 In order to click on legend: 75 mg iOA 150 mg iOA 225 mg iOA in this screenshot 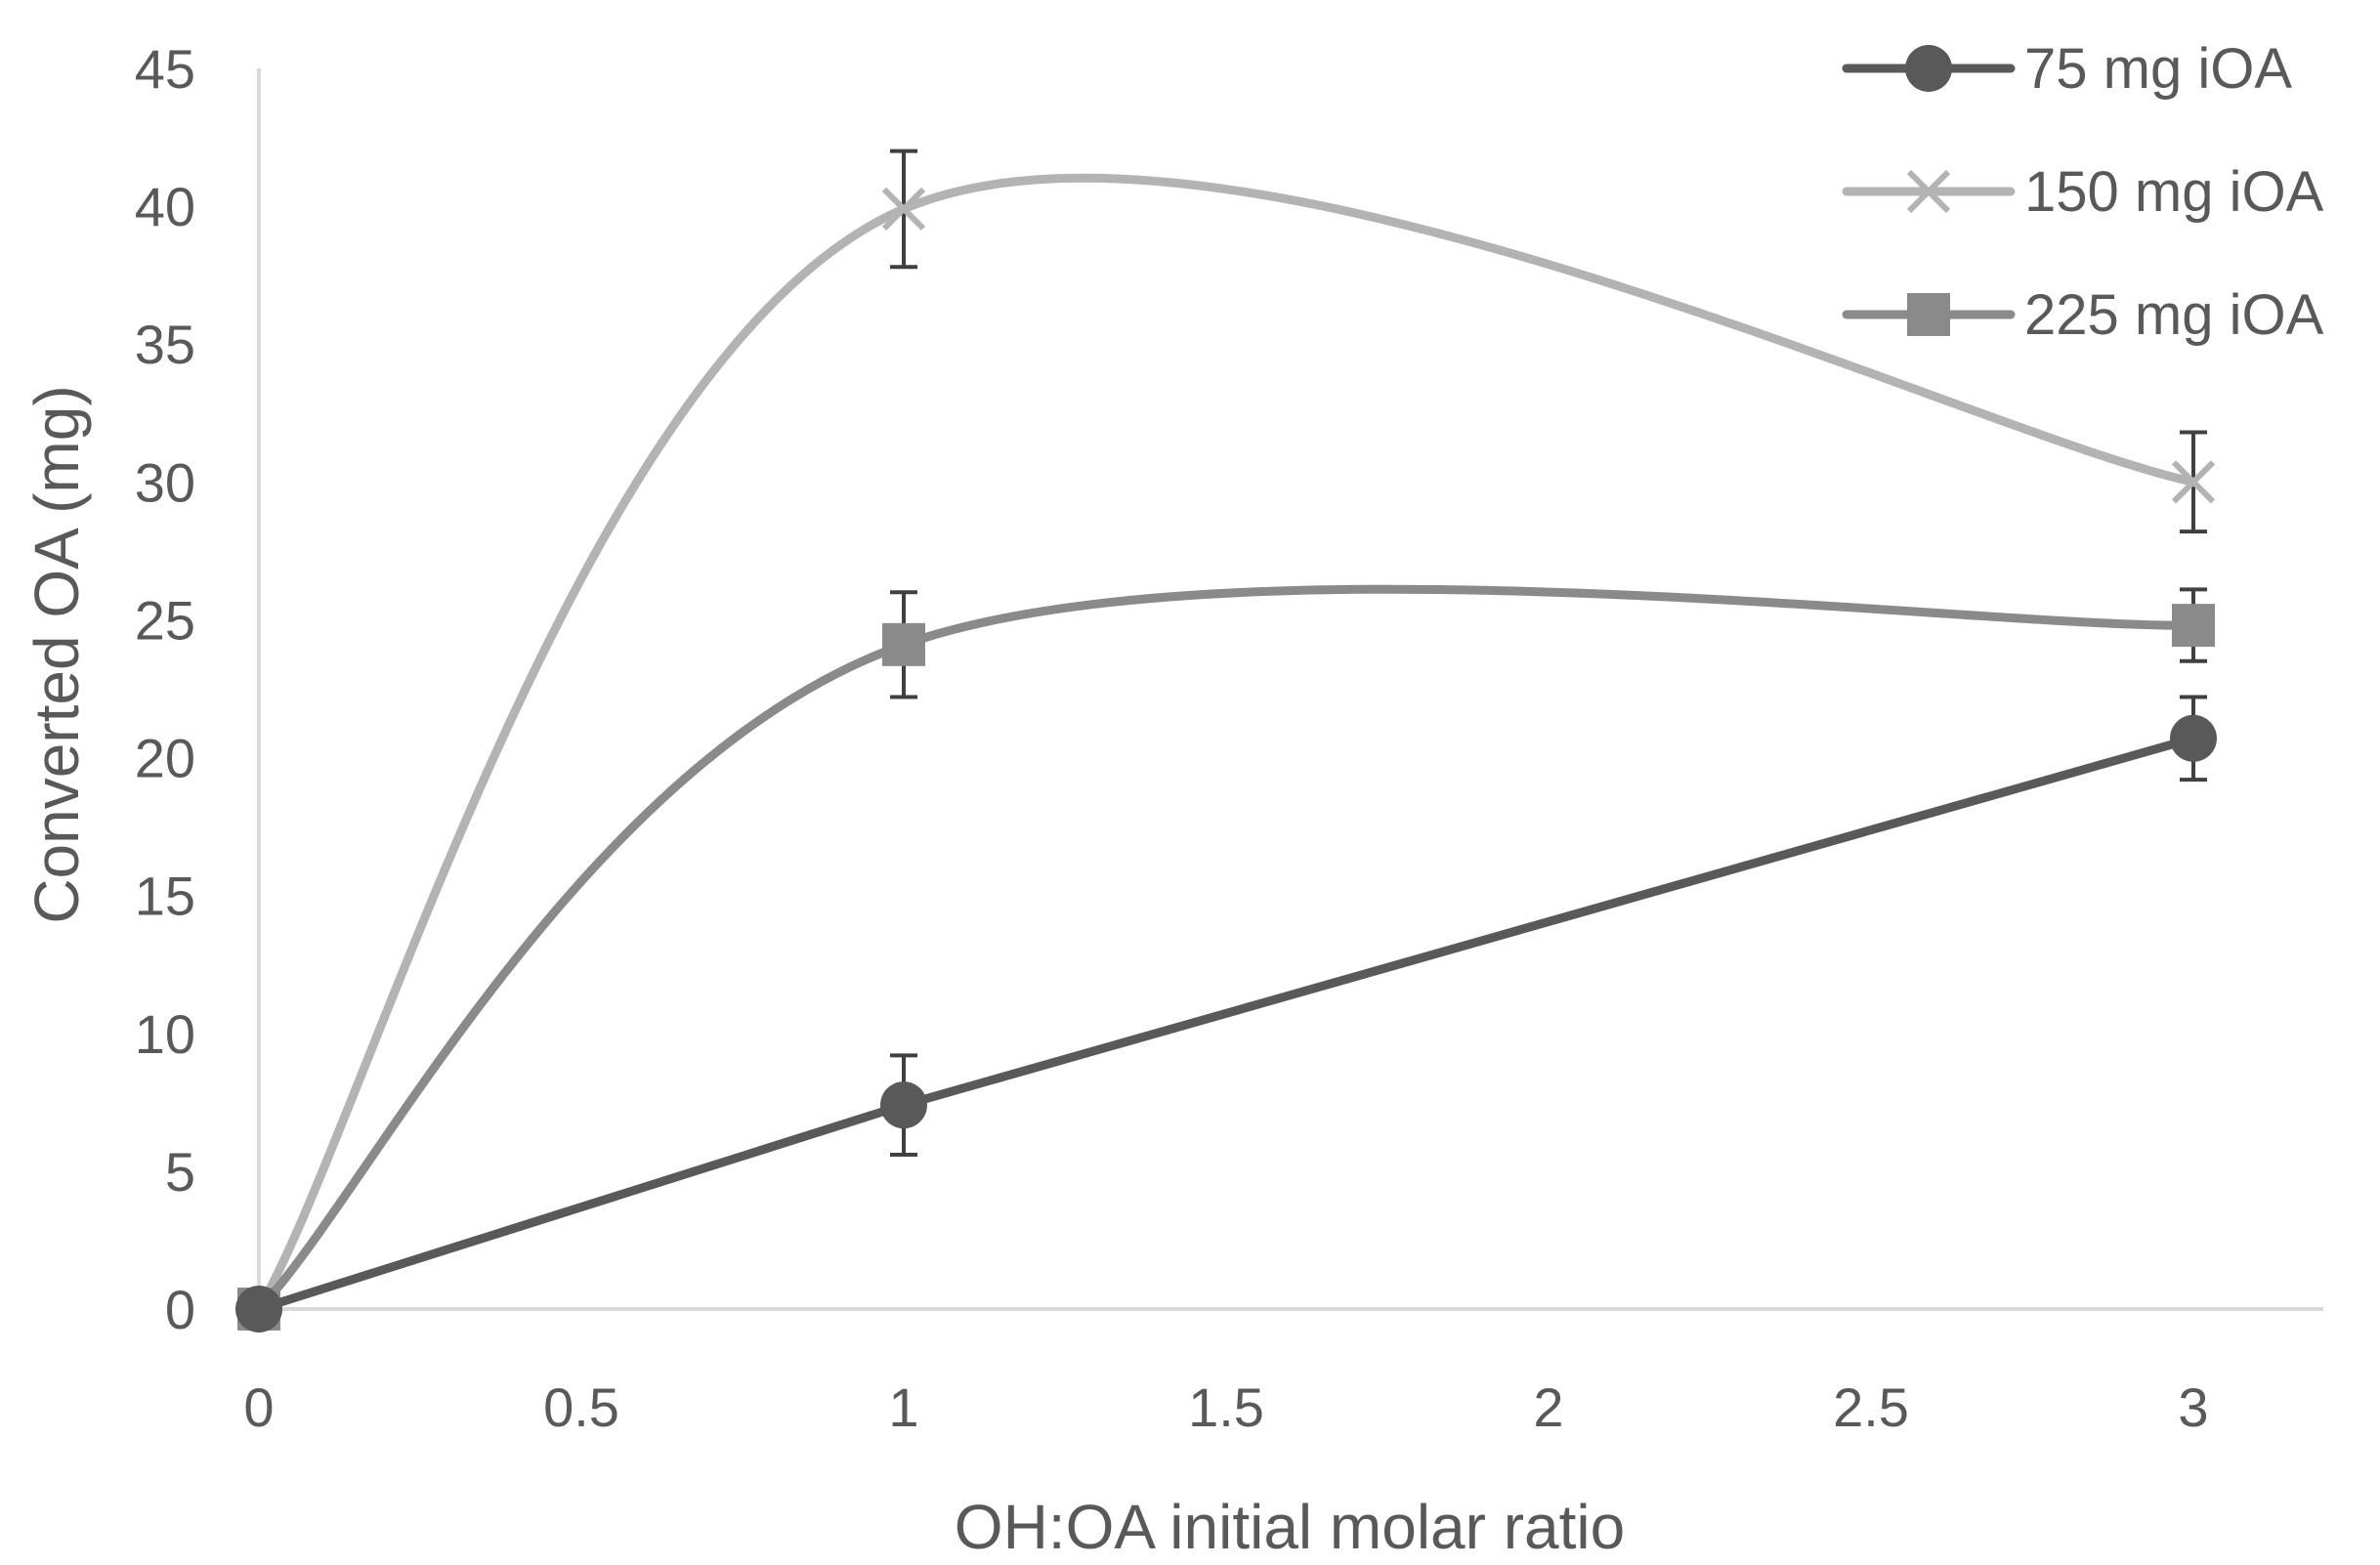, I will do `click(2083, 192)`.